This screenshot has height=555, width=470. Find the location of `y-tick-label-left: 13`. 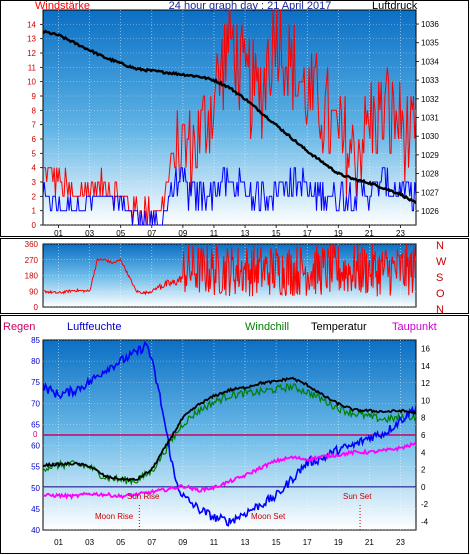

y-tick-label-left: 13 is located at coordinates (31, 39).